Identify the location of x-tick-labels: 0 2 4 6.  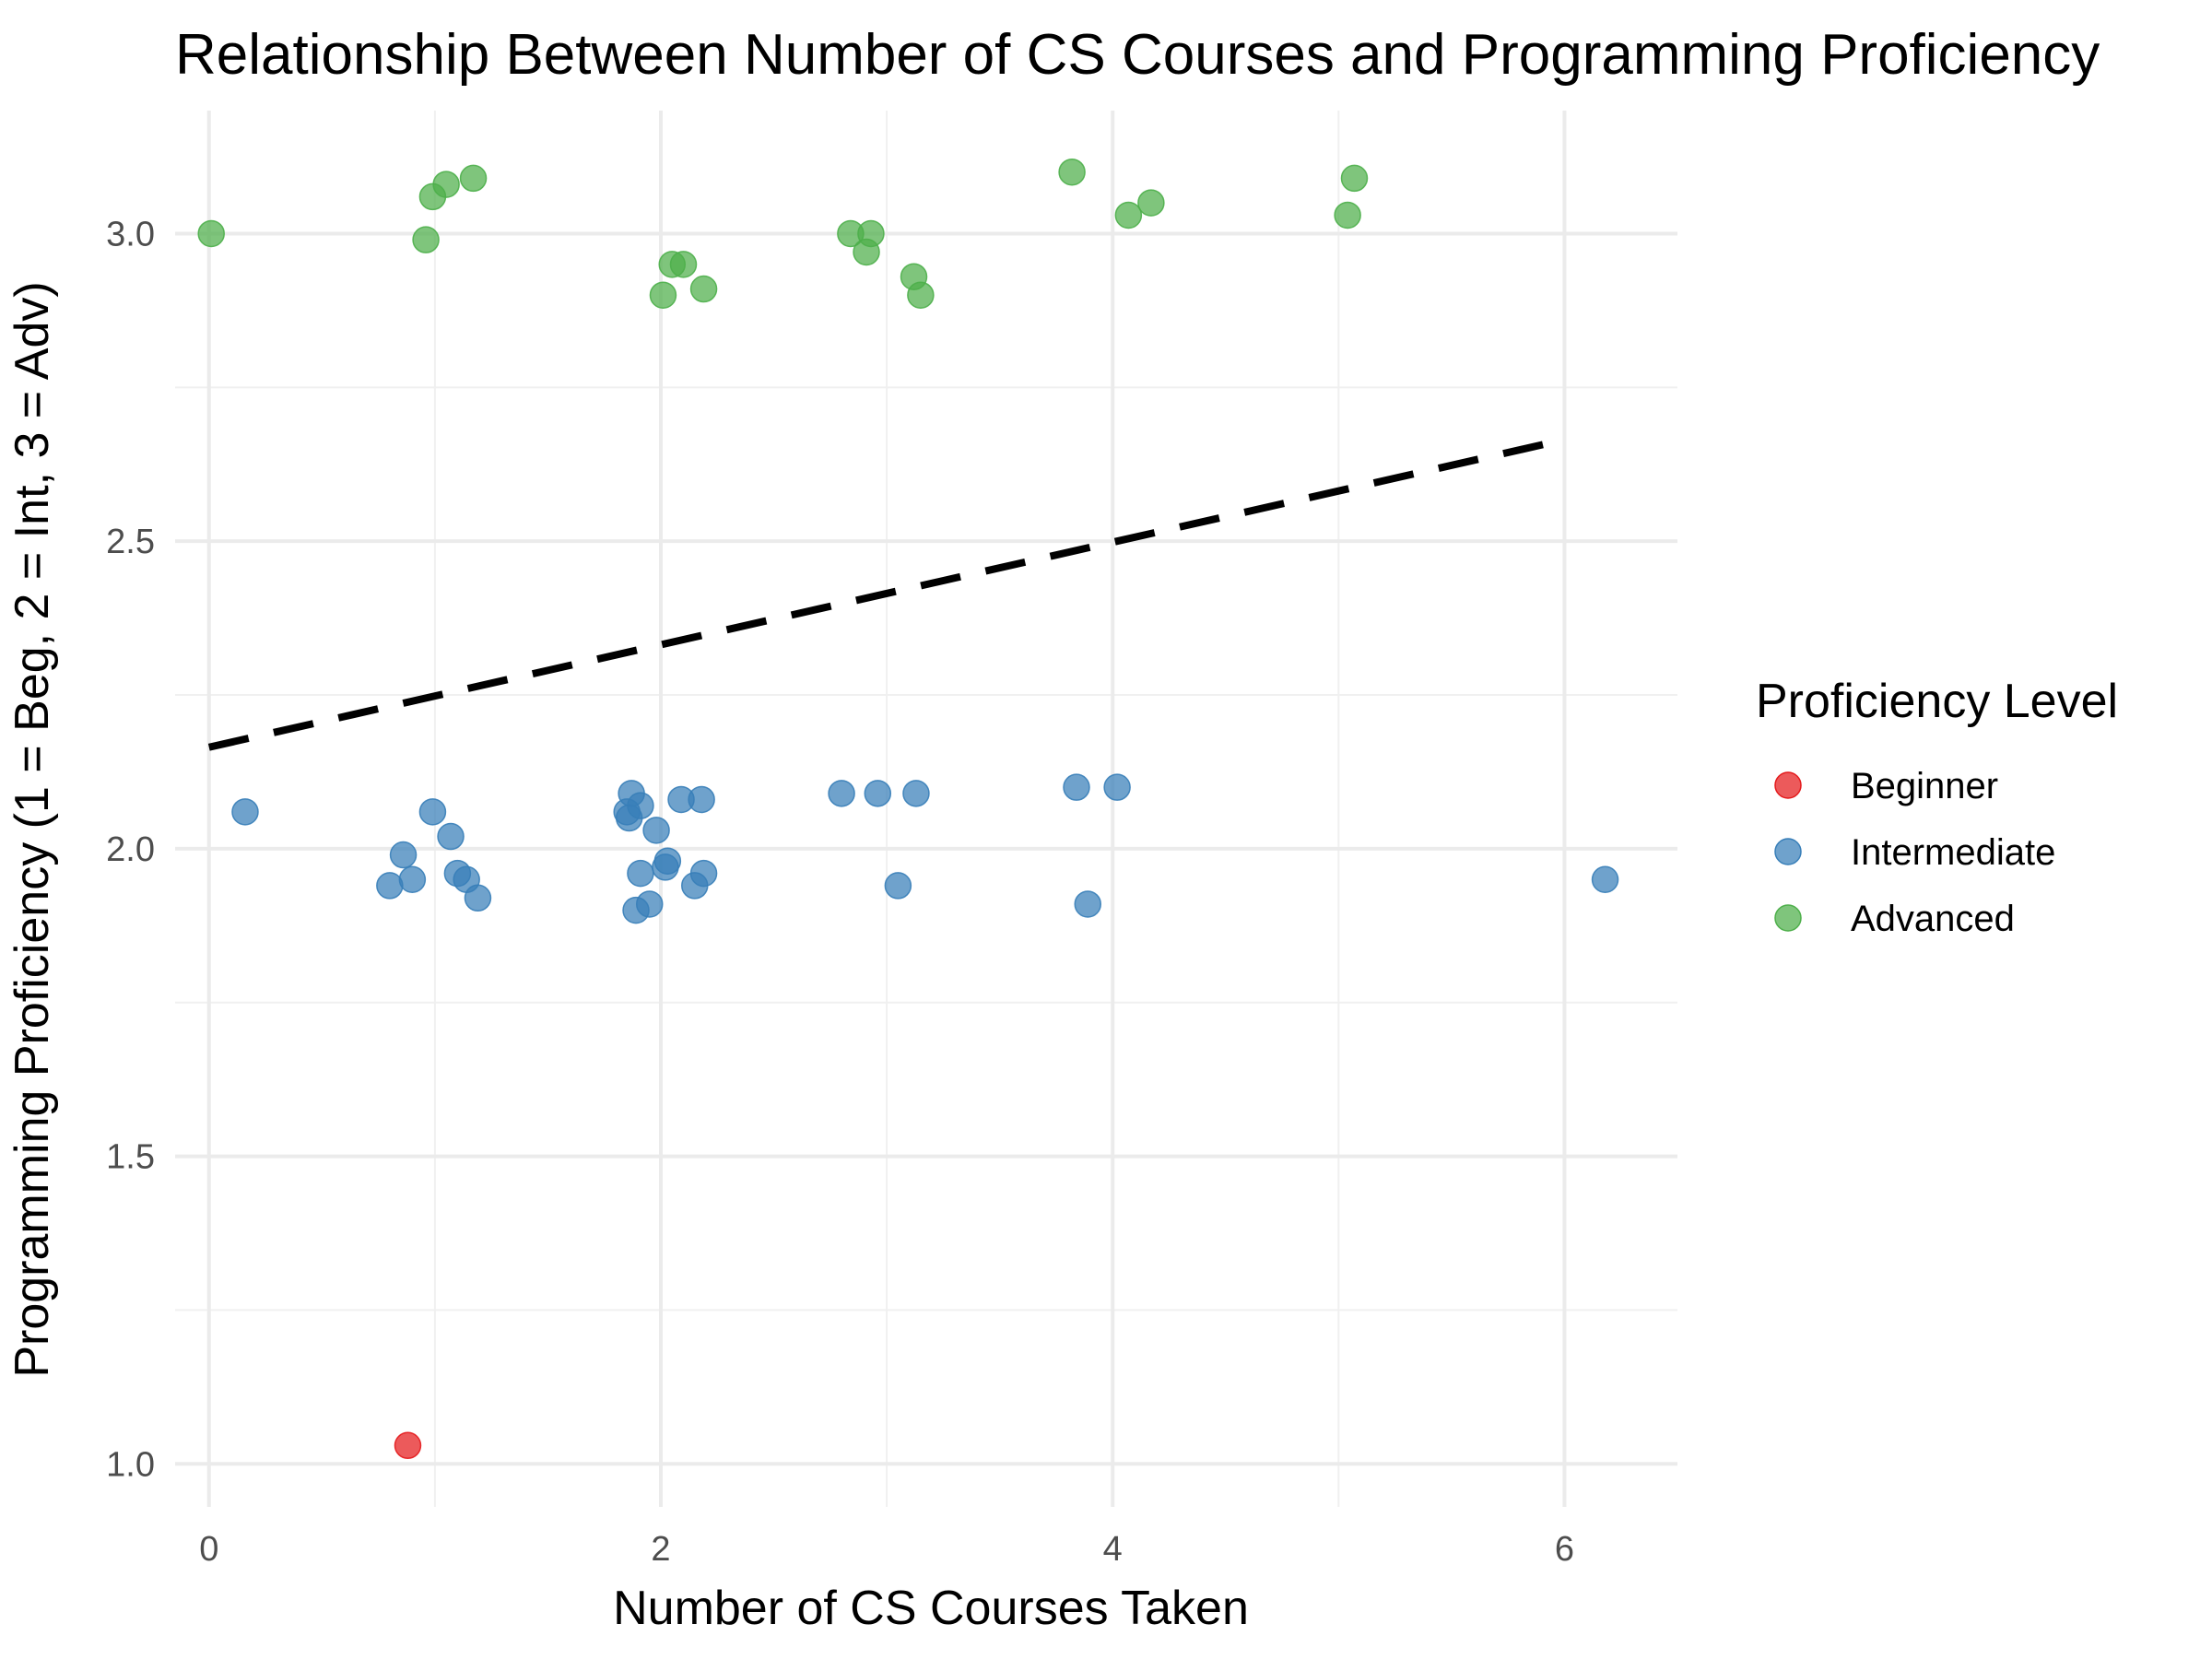
(886, 1549).